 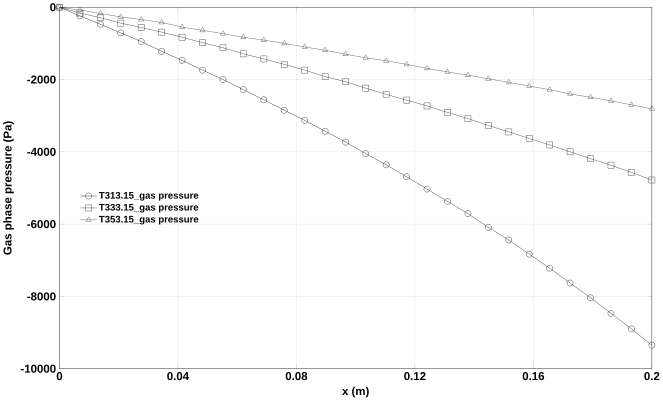 I want to click on legend-label: T353.15_gas pressure, so click(x=148, y=220).